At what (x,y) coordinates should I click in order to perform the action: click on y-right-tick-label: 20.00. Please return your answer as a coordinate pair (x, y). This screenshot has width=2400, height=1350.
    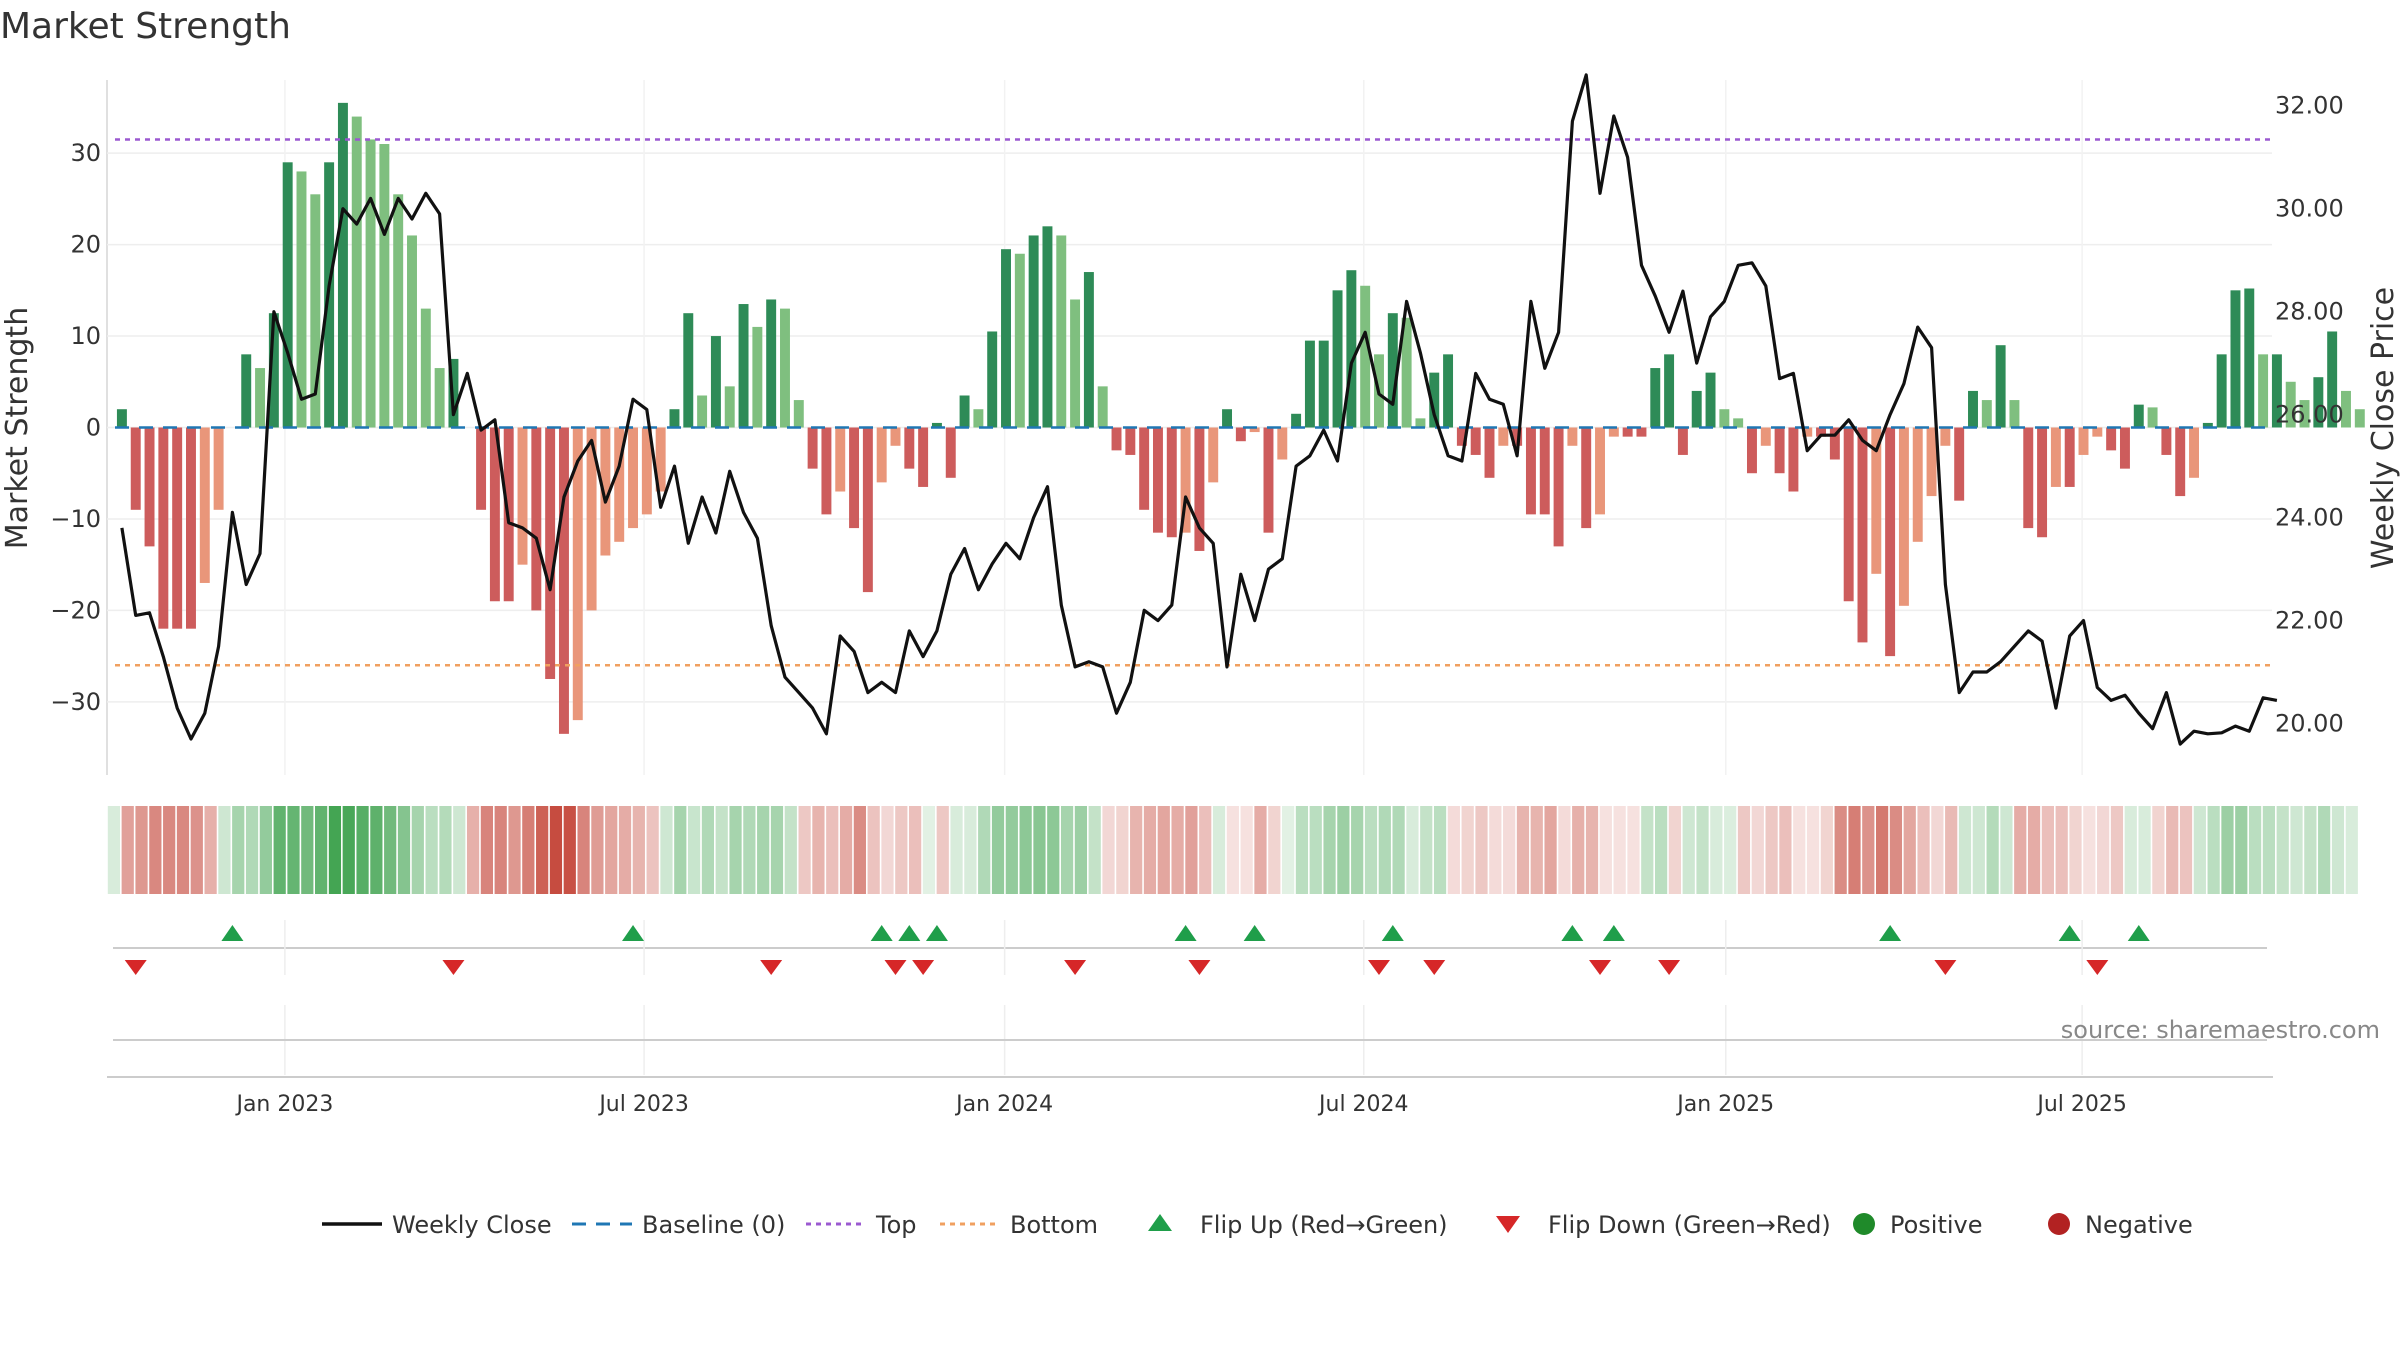
    Looking at the image, I should click on (2309, 724).